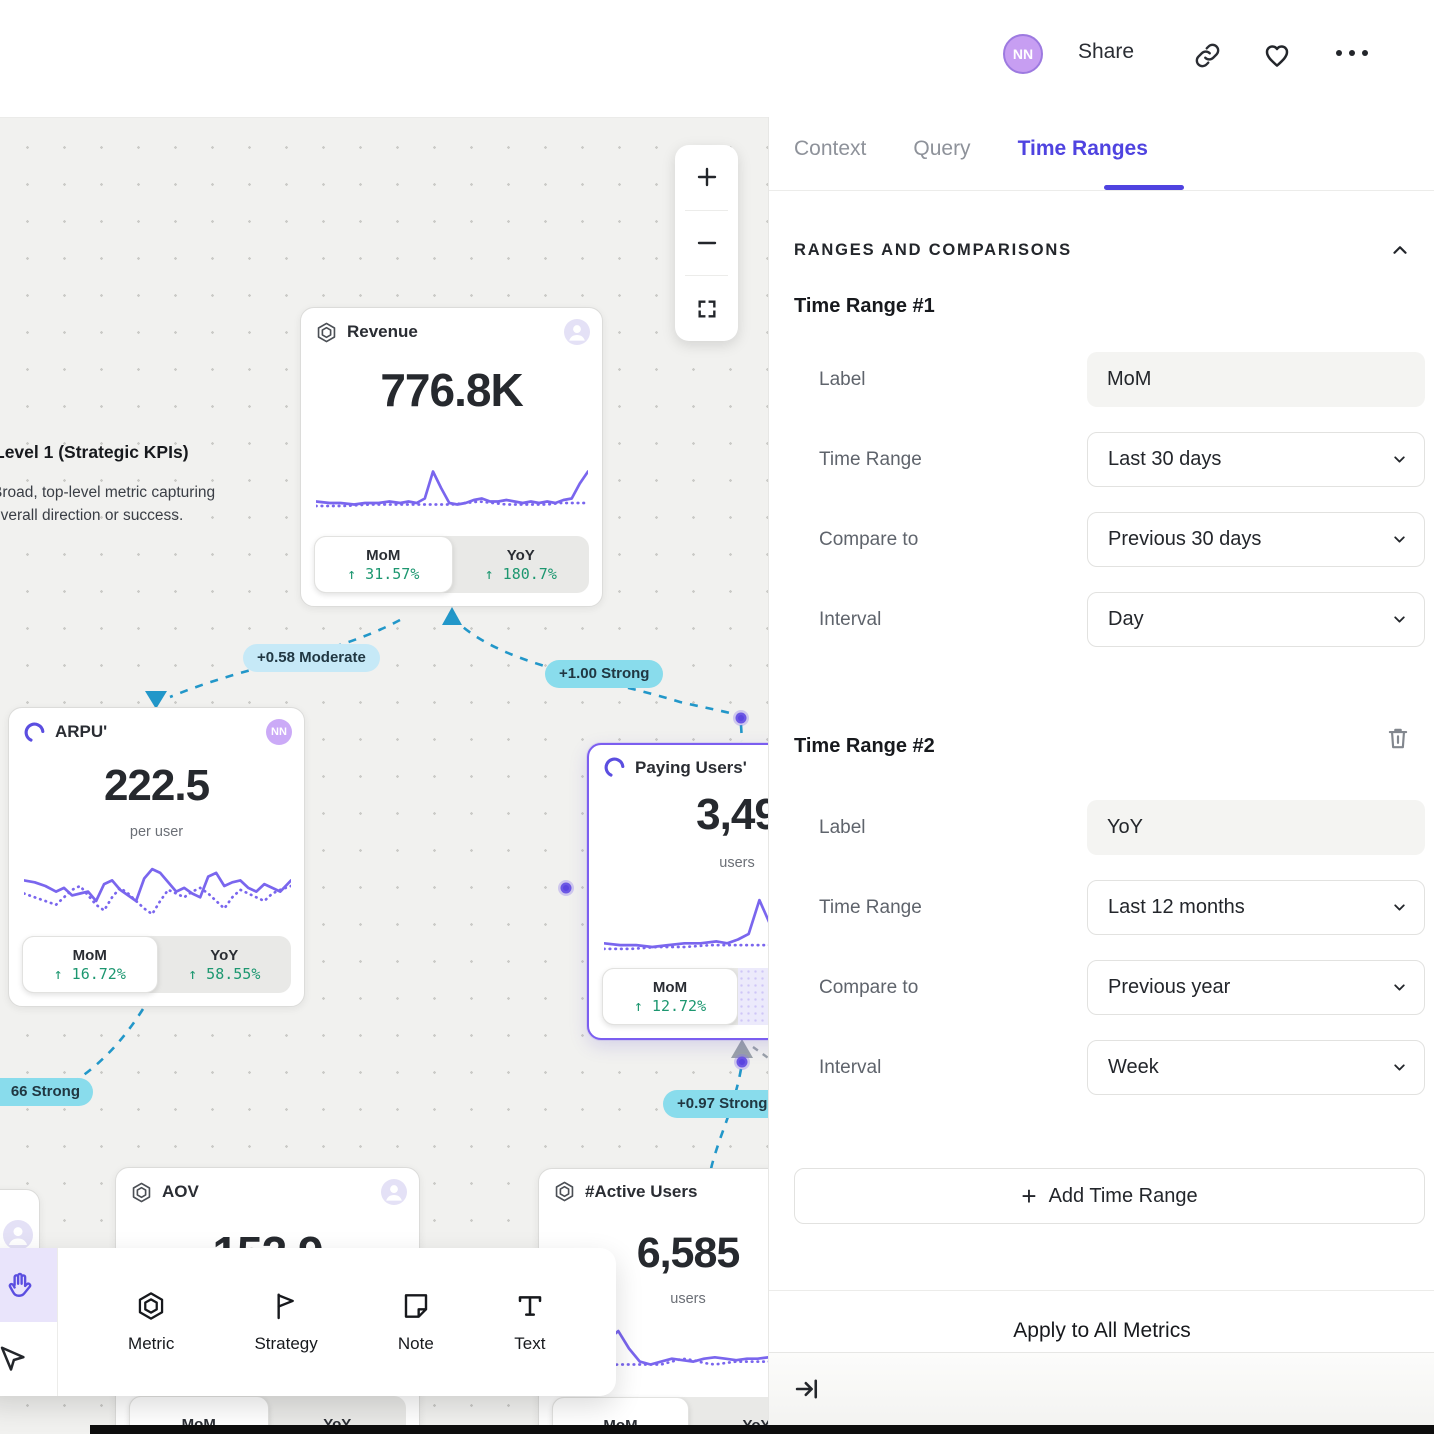  What do you see at coordinates (46, 1092) in the screenshot?
I see `correlation-badge: 66 Strong` at bounding box center [46, 1092].